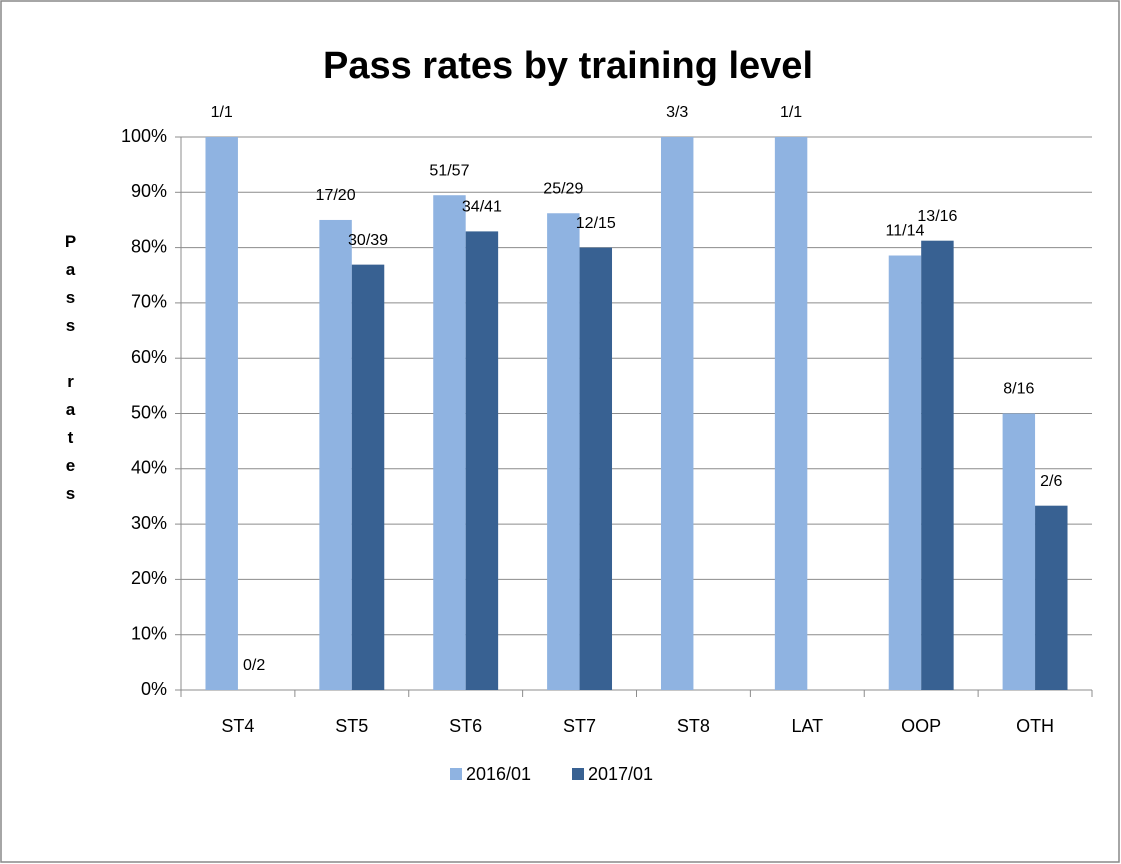 Image resolution: width=1121 pixels, height=864 pixels. I want to click on x-tick-label: ST7, so click(579, 726).